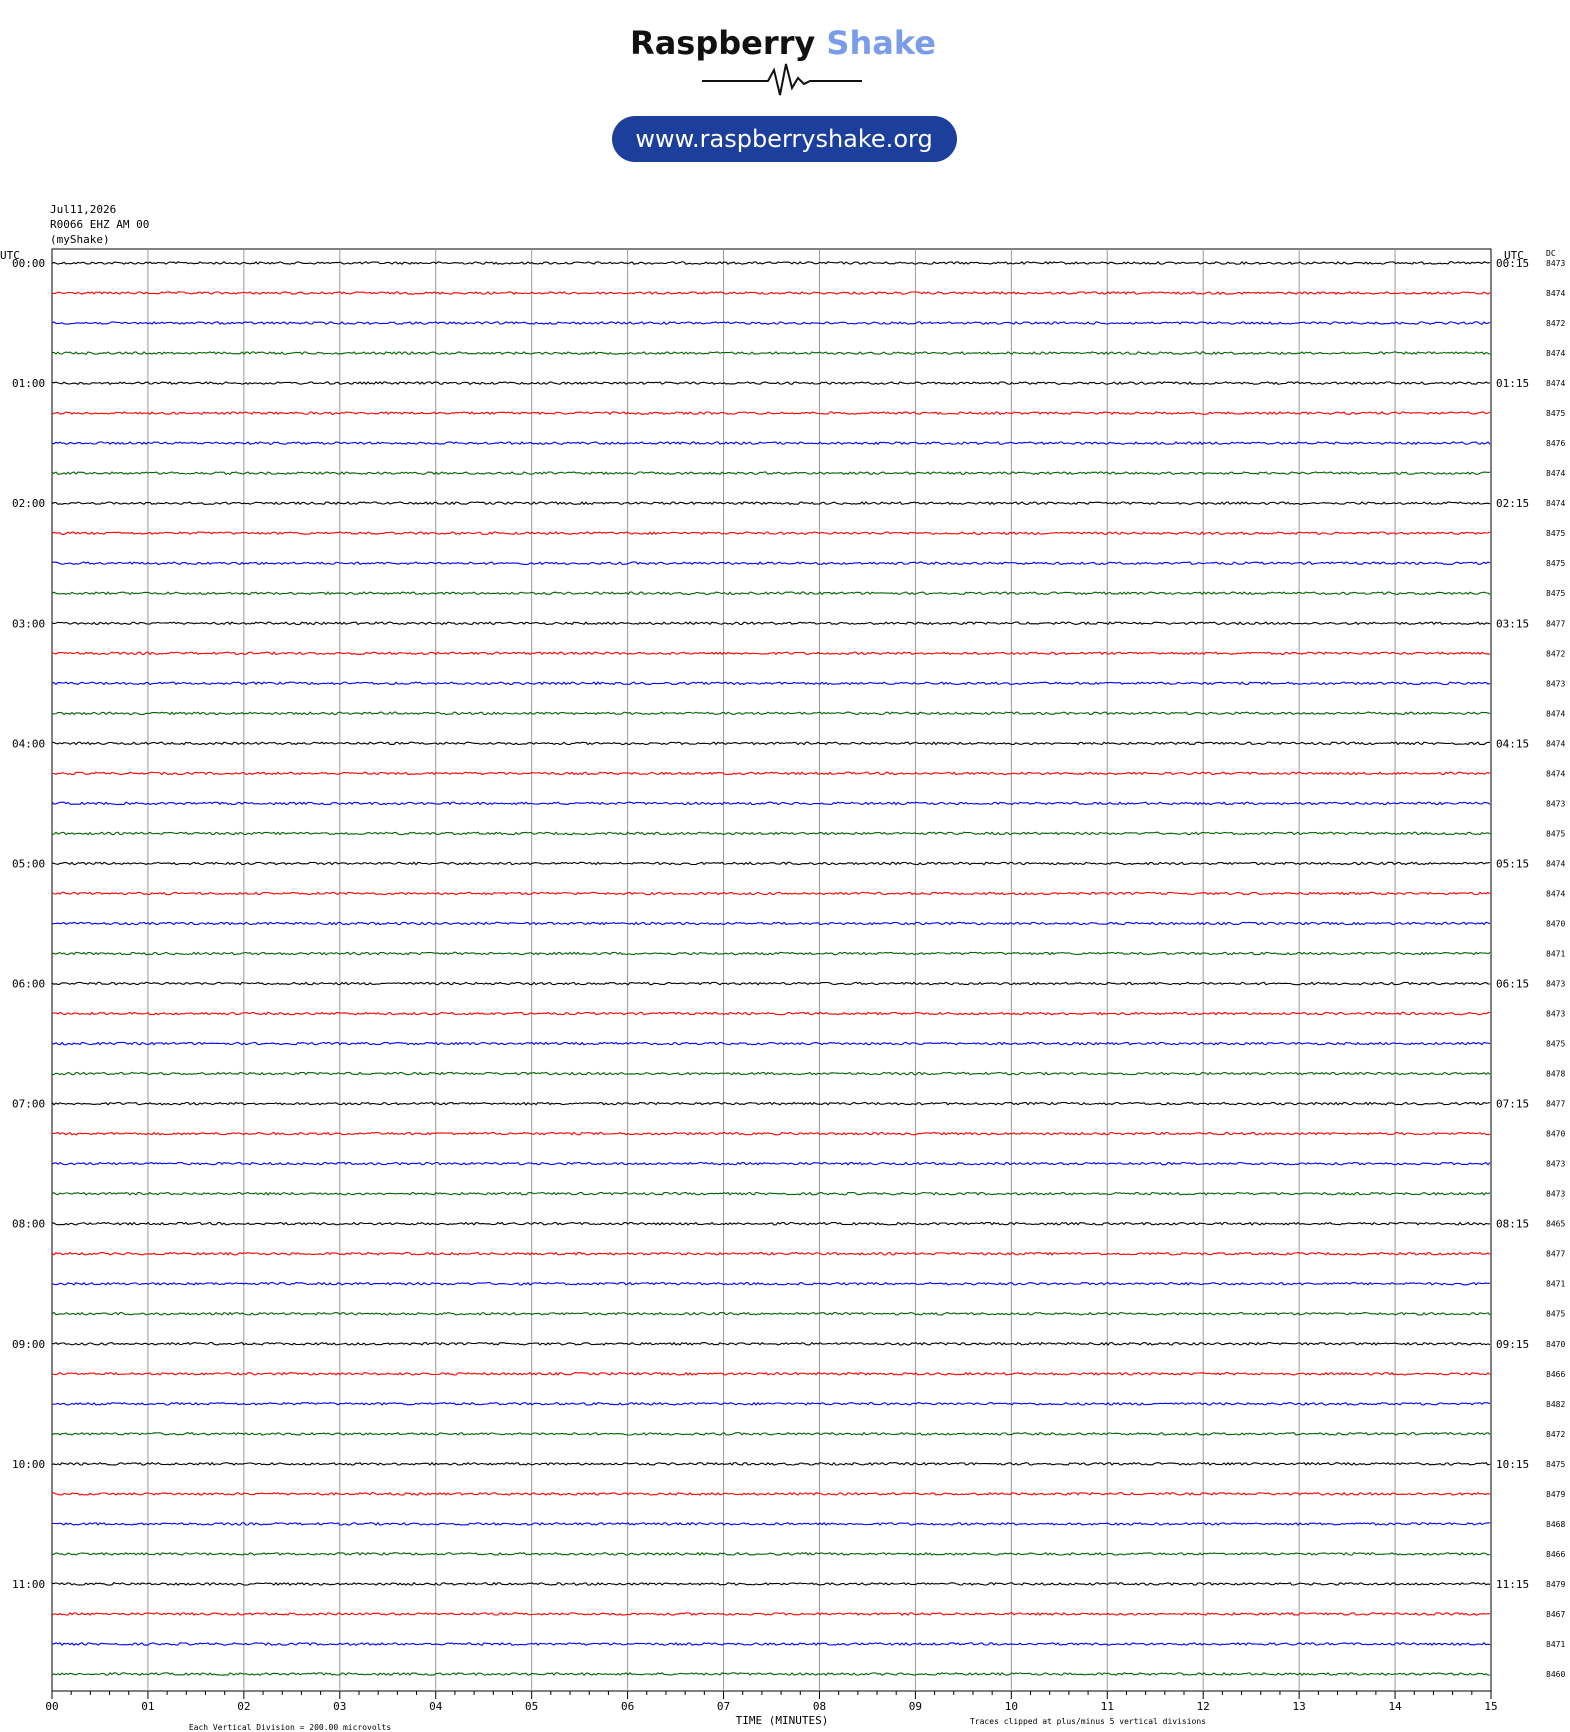 The height and width of the screenshot is (1732, 1570). Describe the element at coordinates (28, 1344) in the screenshot. I see `row-label-left: 09:00` at that location.